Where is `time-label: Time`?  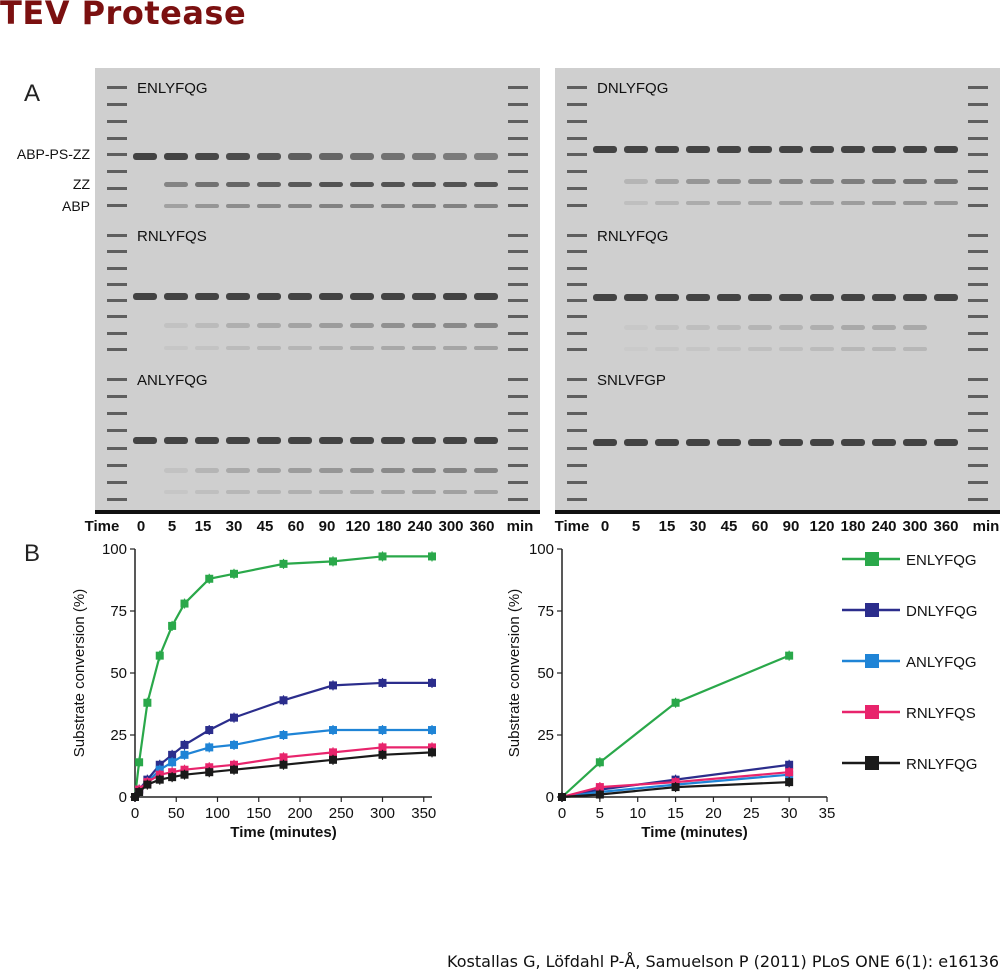 time-label: Time is located at coordinates (572, 526).